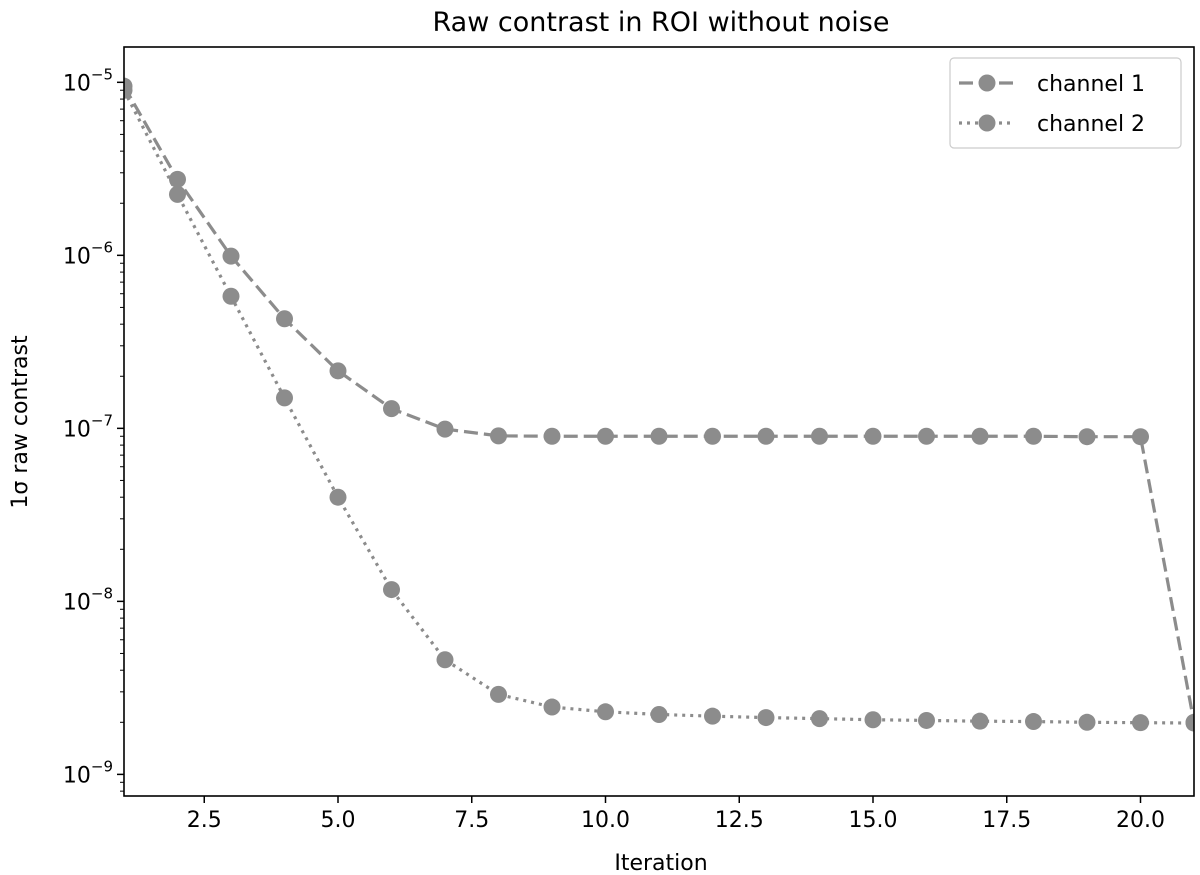  I want to click on y-tick-label: 10⁻⁷, so click(88, 426).